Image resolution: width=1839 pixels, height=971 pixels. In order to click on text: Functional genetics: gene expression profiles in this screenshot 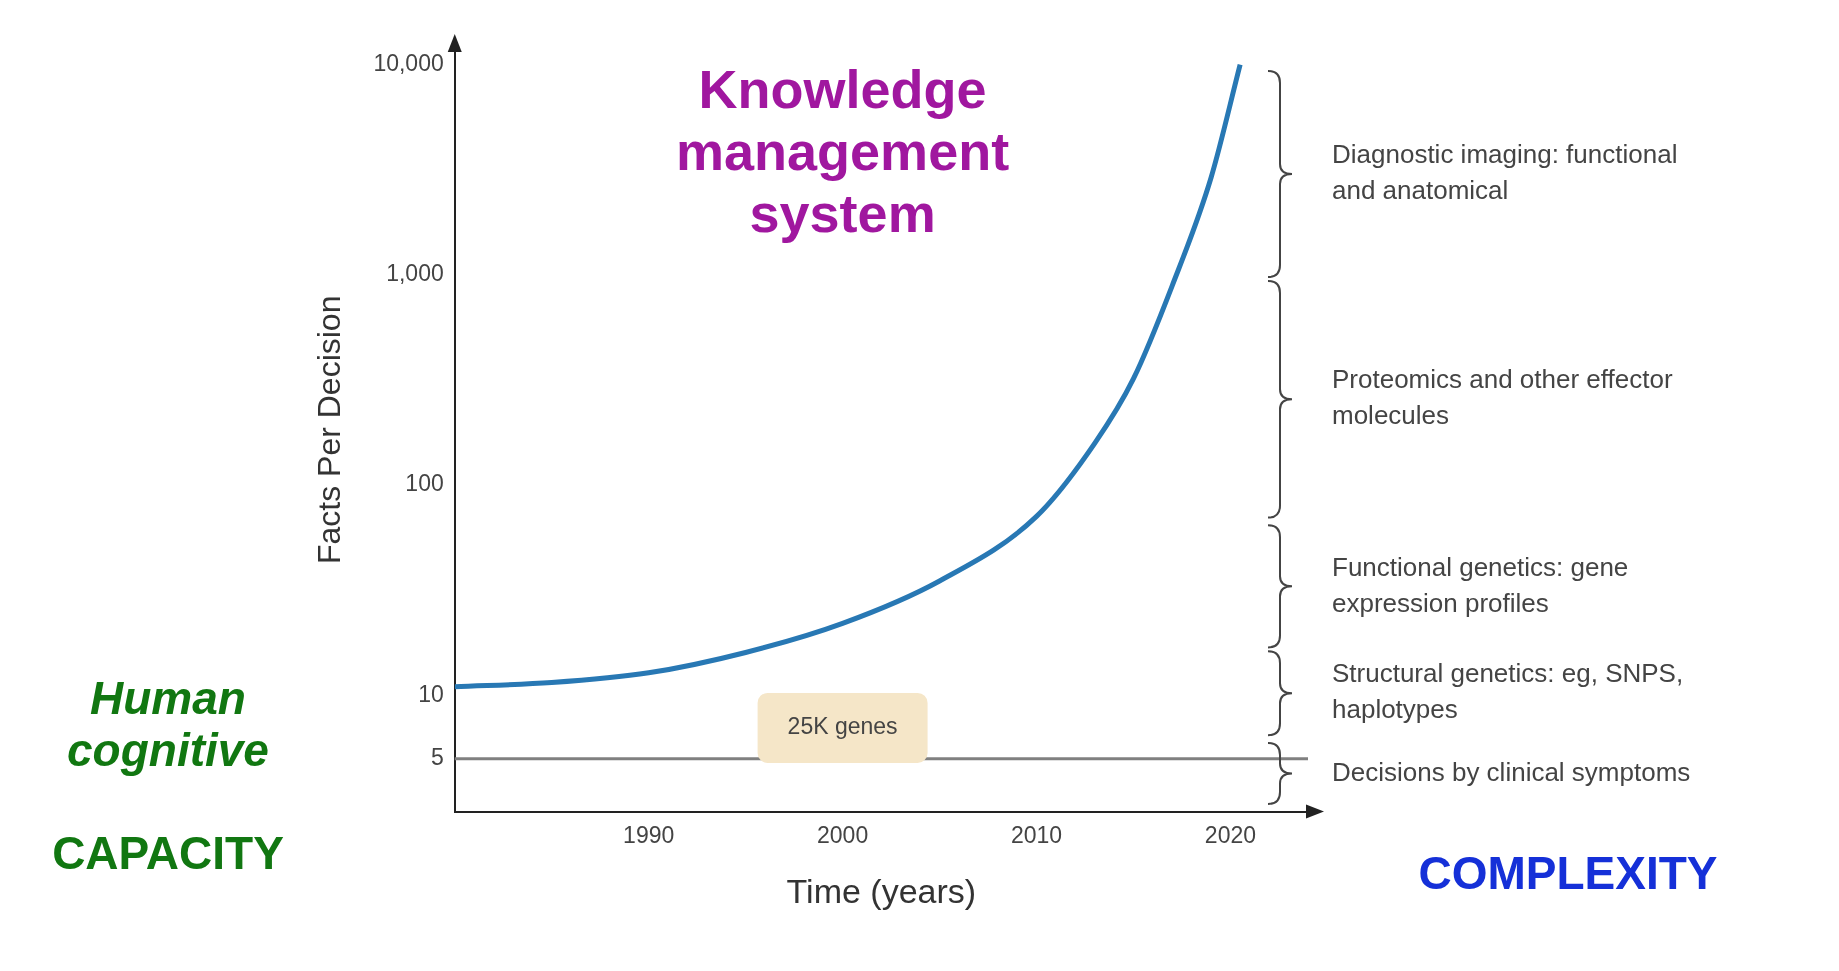, I will do `click(1480, 584)`.